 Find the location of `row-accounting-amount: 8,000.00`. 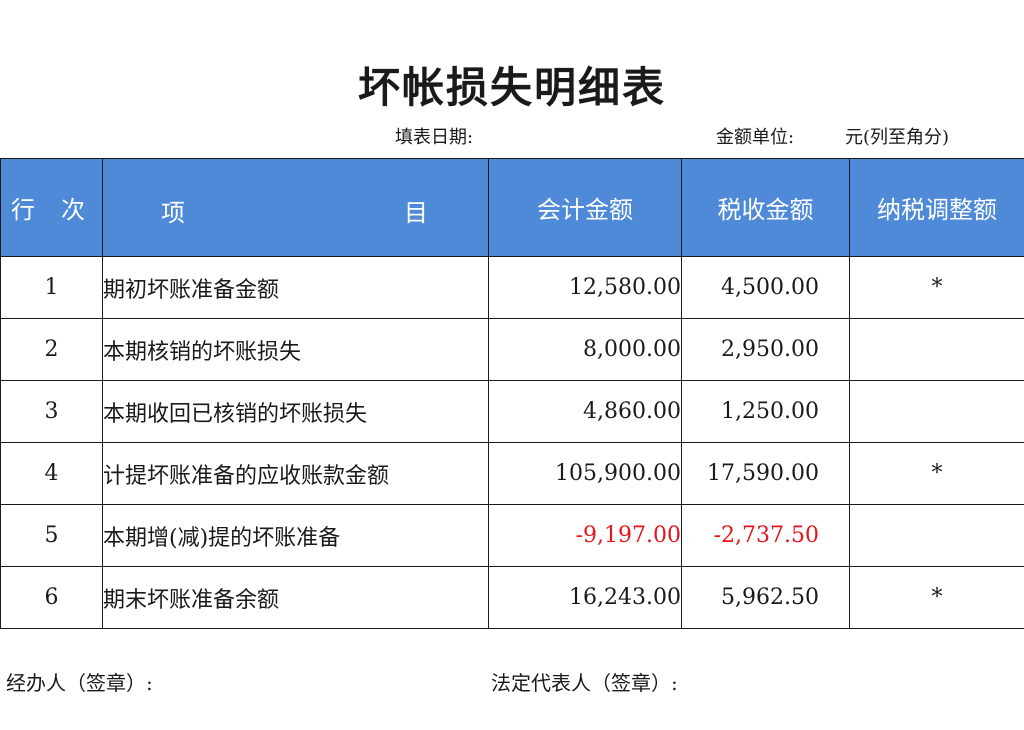

row-accounting-amount: 8,000.00 is located at coordinates (585, 349).